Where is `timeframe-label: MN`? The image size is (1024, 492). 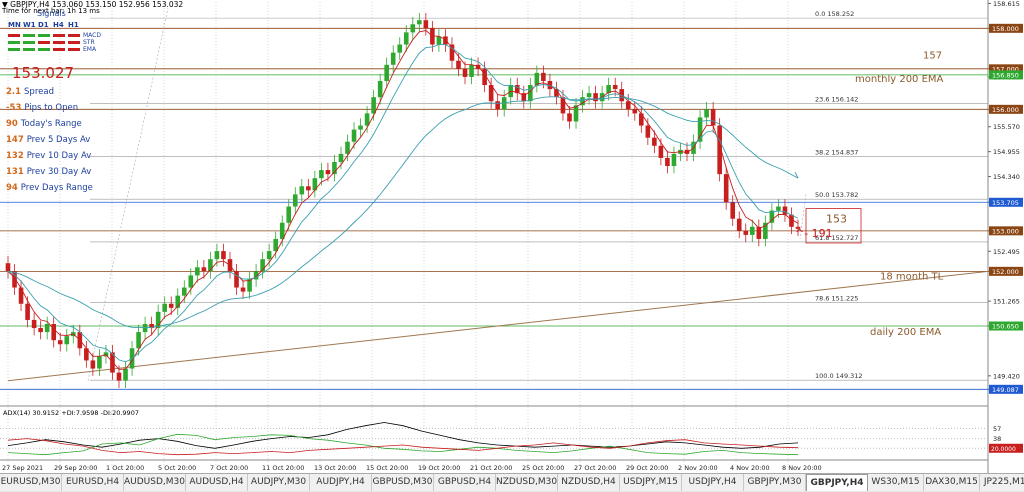 timeframe-label: MN is located at coordinates (14, 25).